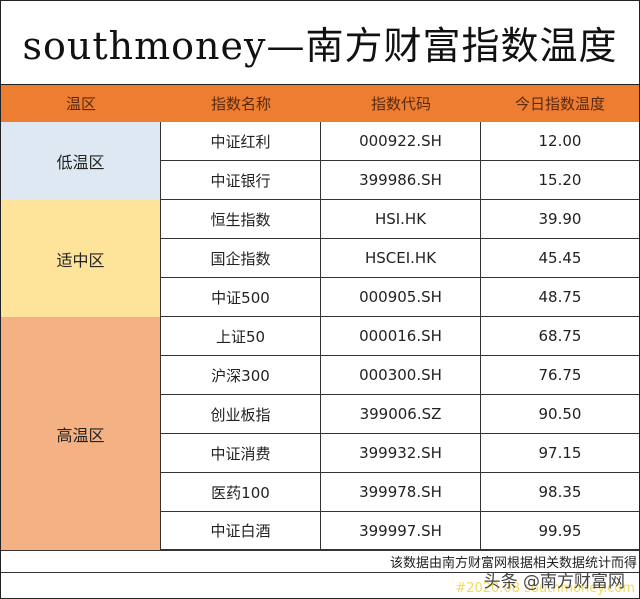 The height and width of the screenshot is (599, 640). I want to click on zone-high: 高温区, so click(81, 433).